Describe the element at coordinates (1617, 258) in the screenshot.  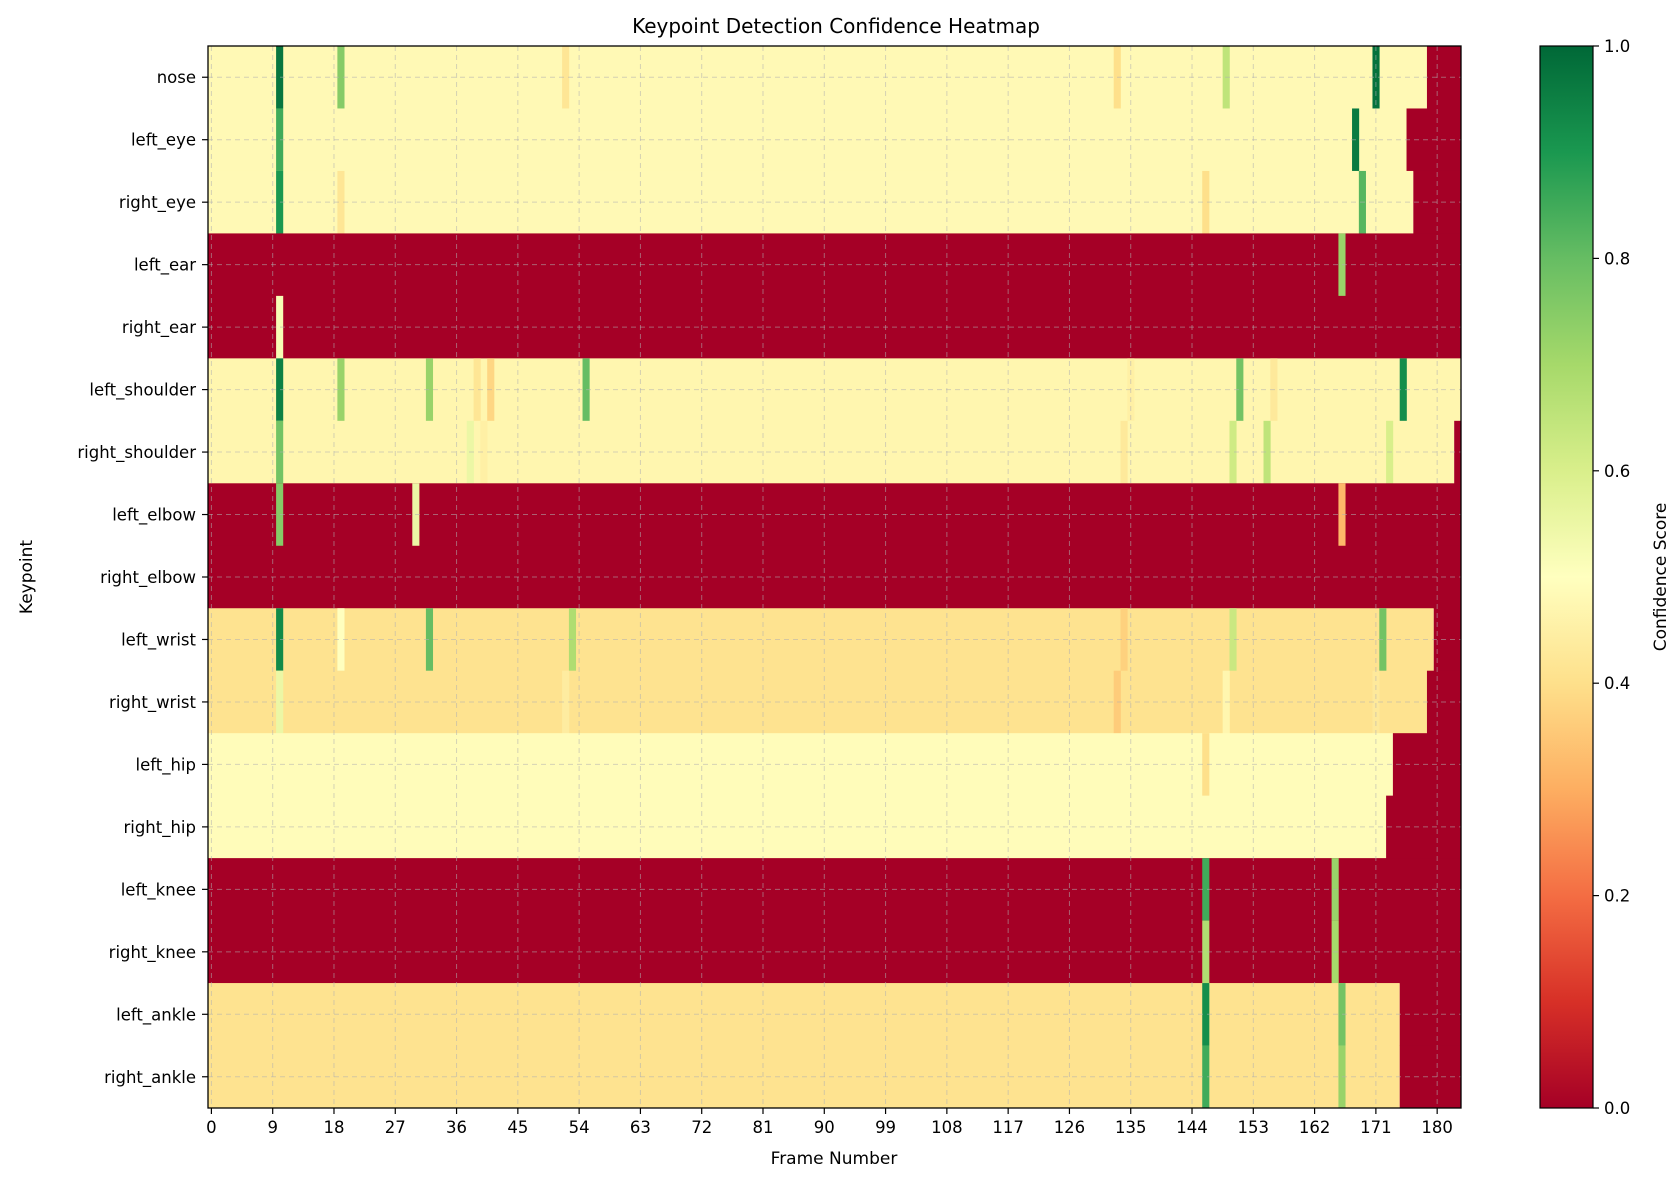
I see `colorbar-tick-label: 0.8` at that location.